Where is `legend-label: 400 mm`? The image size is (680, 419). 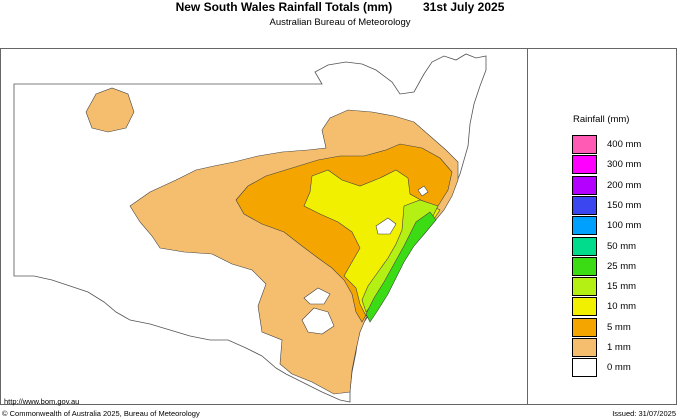 legend-label: 400 mm is located at coordinates (624, 144).